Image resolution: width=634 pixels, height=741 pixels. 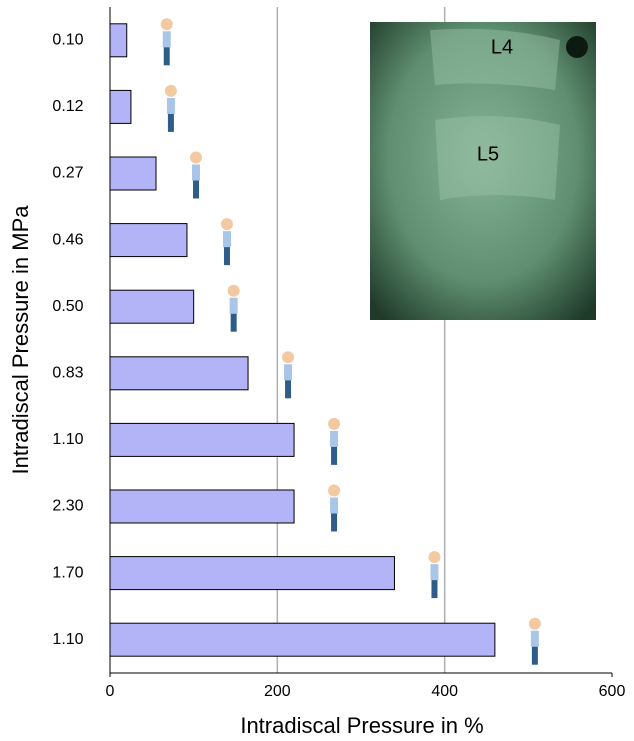 I want to click on y-tick-label: 0.46, so click(x=67, y=239).